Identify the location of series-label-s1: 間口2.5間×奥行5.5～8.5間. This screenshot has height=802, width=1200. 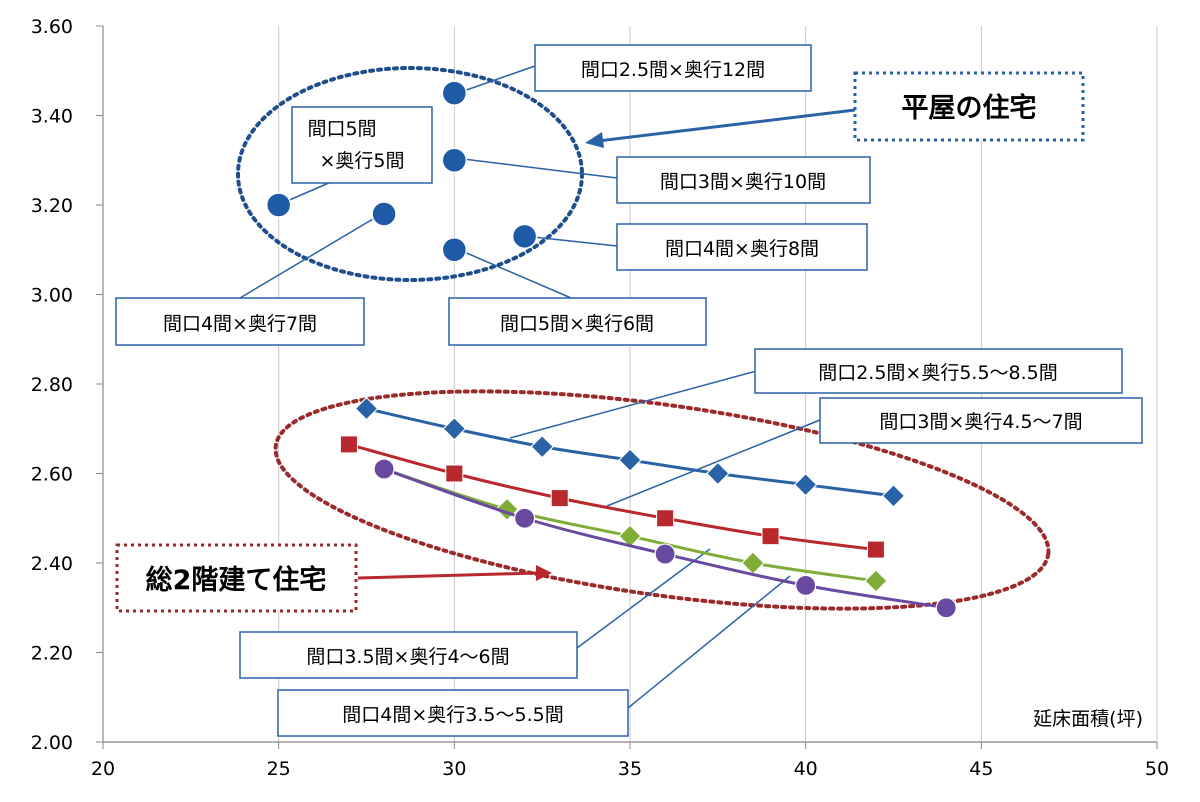
(938, 373).